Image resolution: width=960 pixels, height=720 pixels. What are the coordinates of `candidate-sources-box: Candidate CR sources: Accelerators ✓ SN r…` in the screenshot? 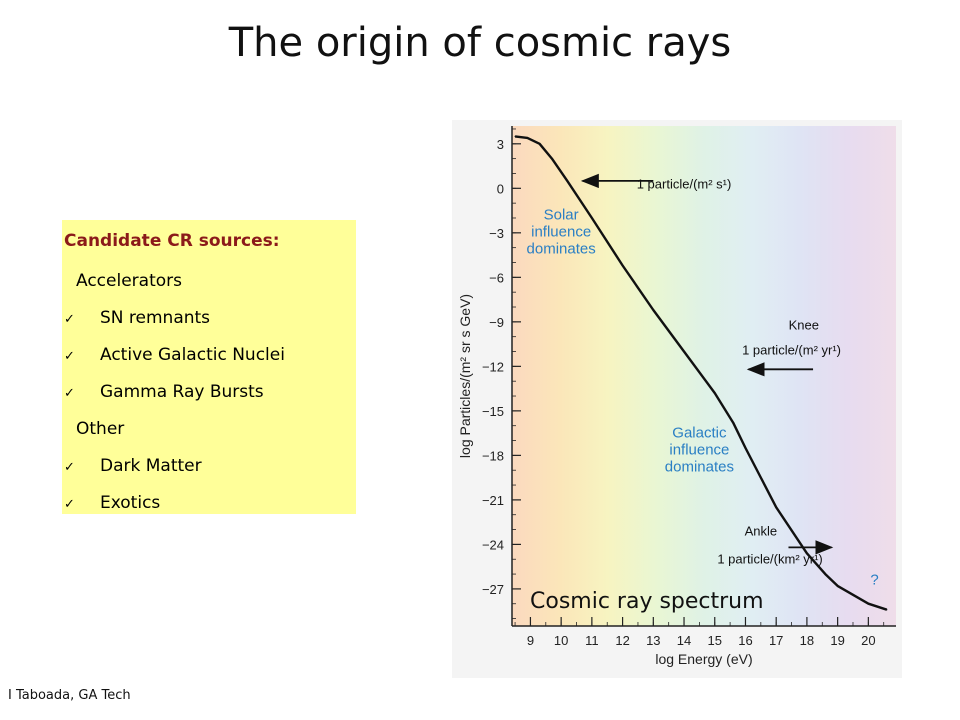 It's located at (209, 367).